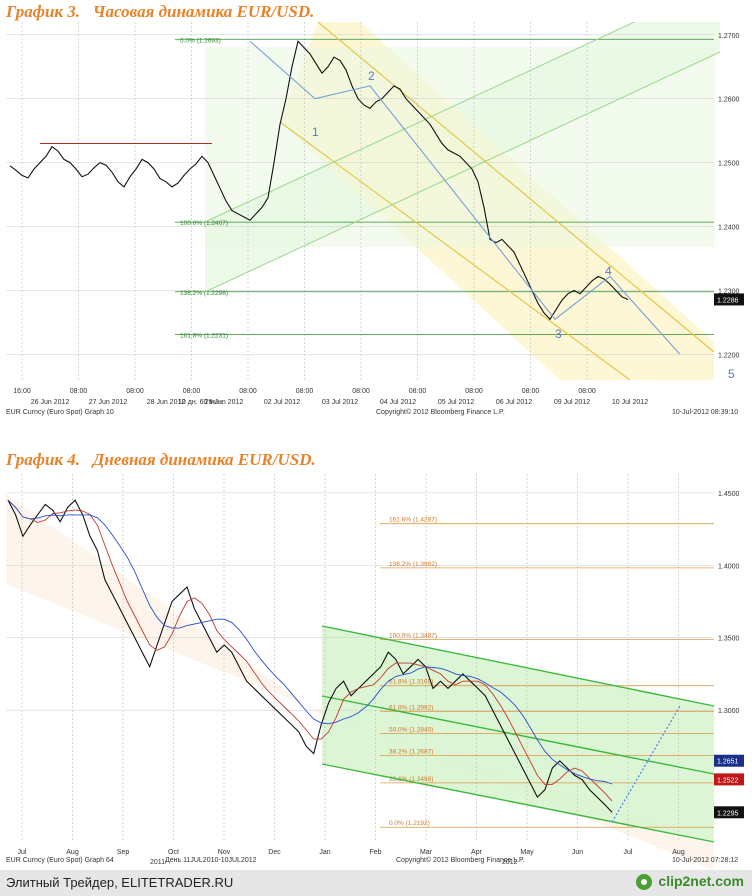 This screenshot has width=752, height=896. What do you see at coordinates (413, 520) in the screenshot?
I see `chart4-fib-label: 161.8% (1.4287)` at bounding box center [413, 520].